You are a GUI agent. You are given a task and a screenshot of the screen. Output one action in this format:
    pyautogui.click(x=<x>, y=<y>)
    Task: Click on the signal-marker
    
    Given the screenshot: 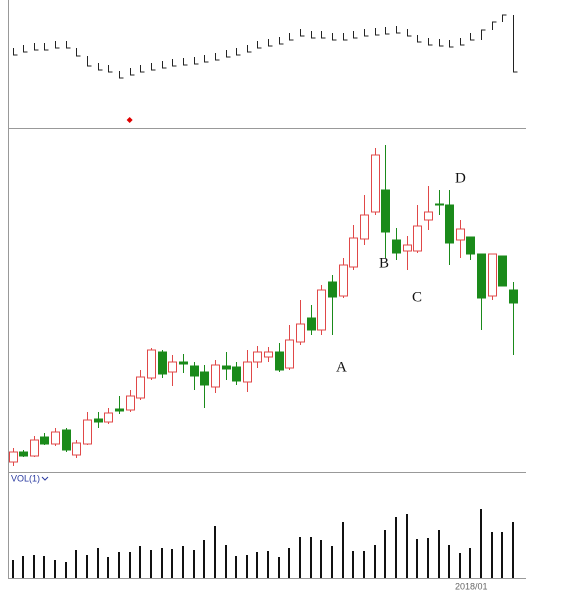 What is the action you would take?
    pyautogui.click(x=129, y=120)
    